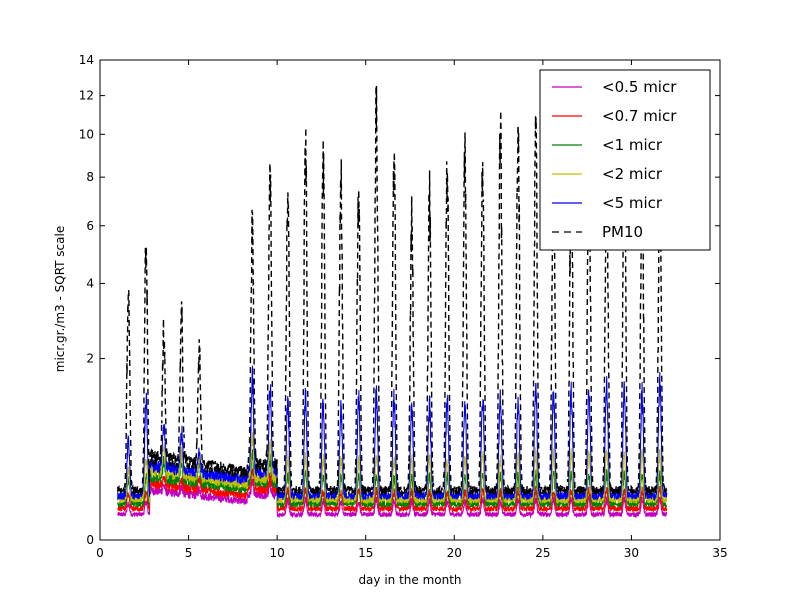 The image size is (800, 600). I want to click on legend-label-1: <0.7 micr, so click(639, 116).